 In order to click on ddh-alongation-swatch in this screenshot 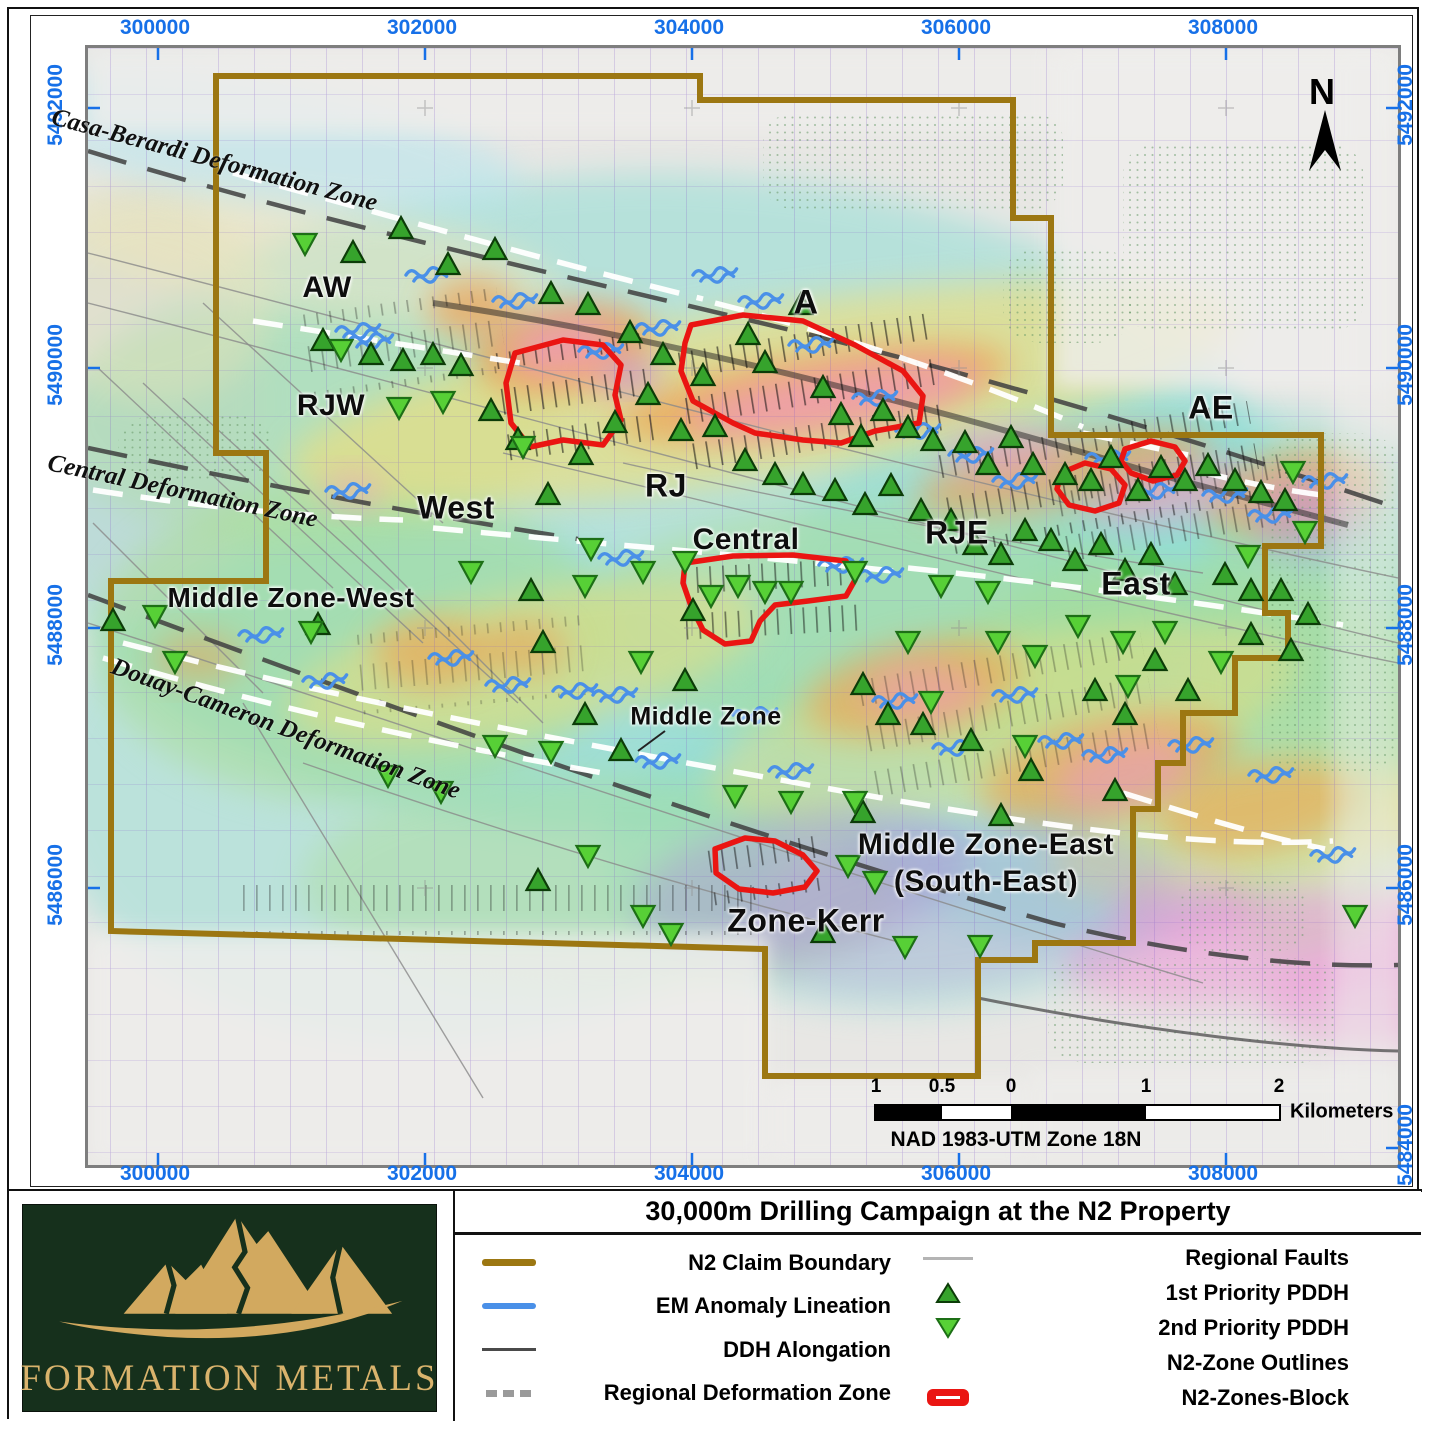, I will do `click(509, 1350)`.